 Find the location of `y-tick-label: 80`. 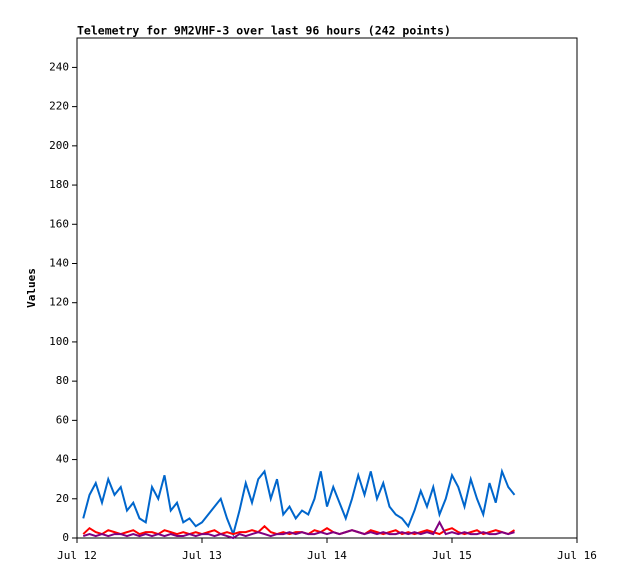

y-tick-label: 80 is located at coordinates (62, 380).